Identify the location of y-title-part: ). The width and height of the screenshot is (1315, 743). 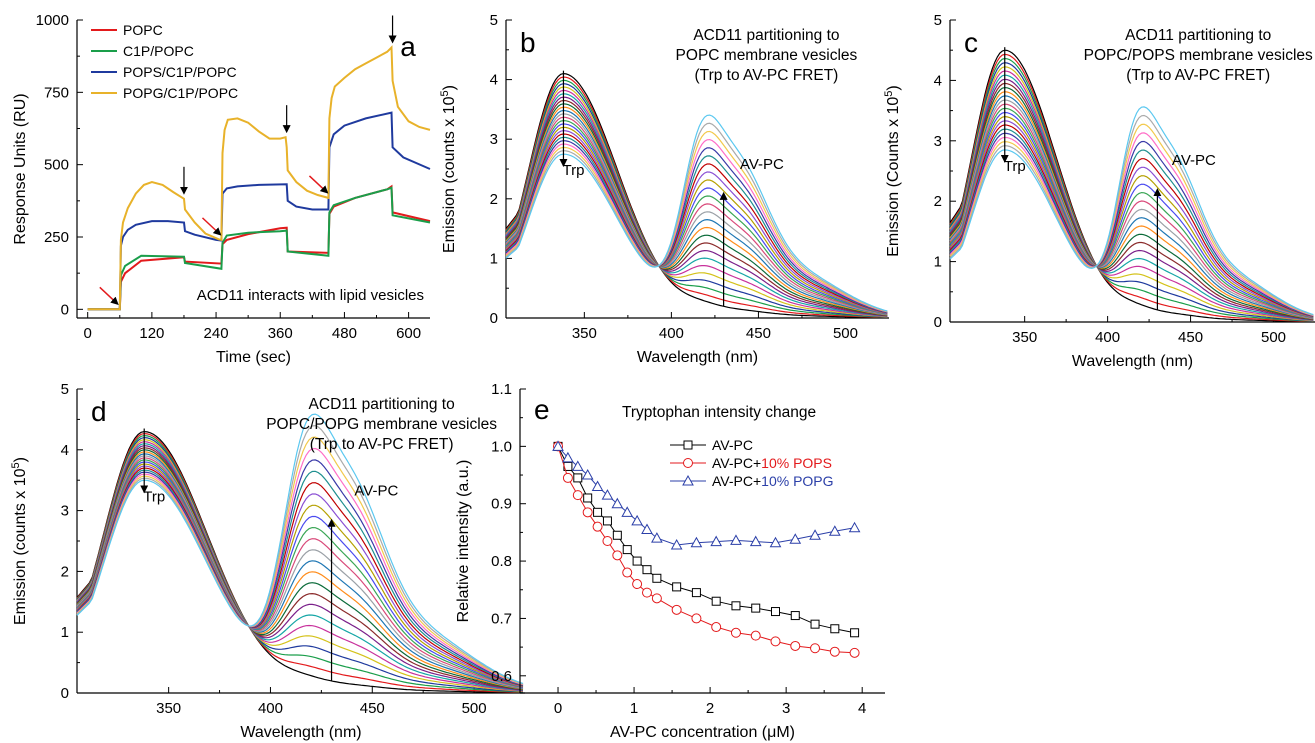
(893, 87).